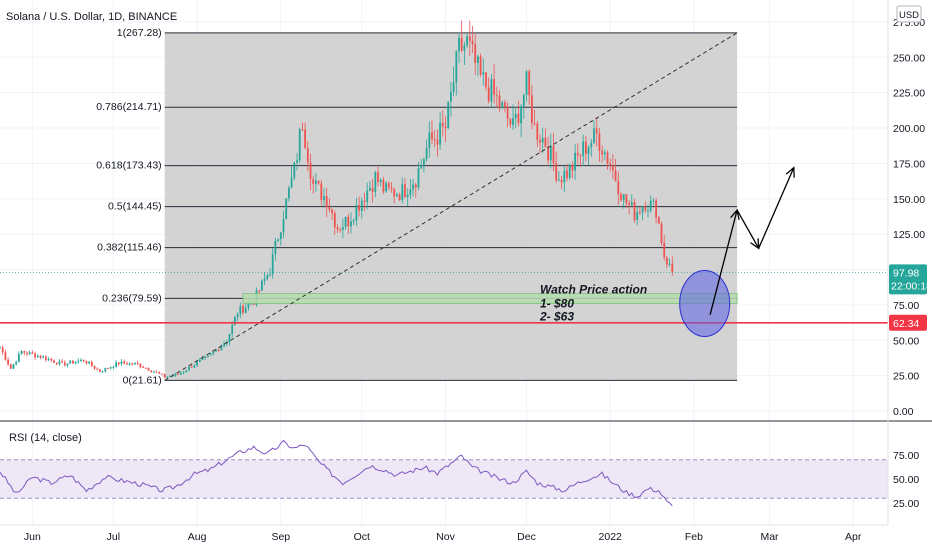 The image size is (932, 550). What do you see at coordinates (769, 537) in the screenshot?
I see `time-tick-label: Mar` at bounding box center [769, 537].